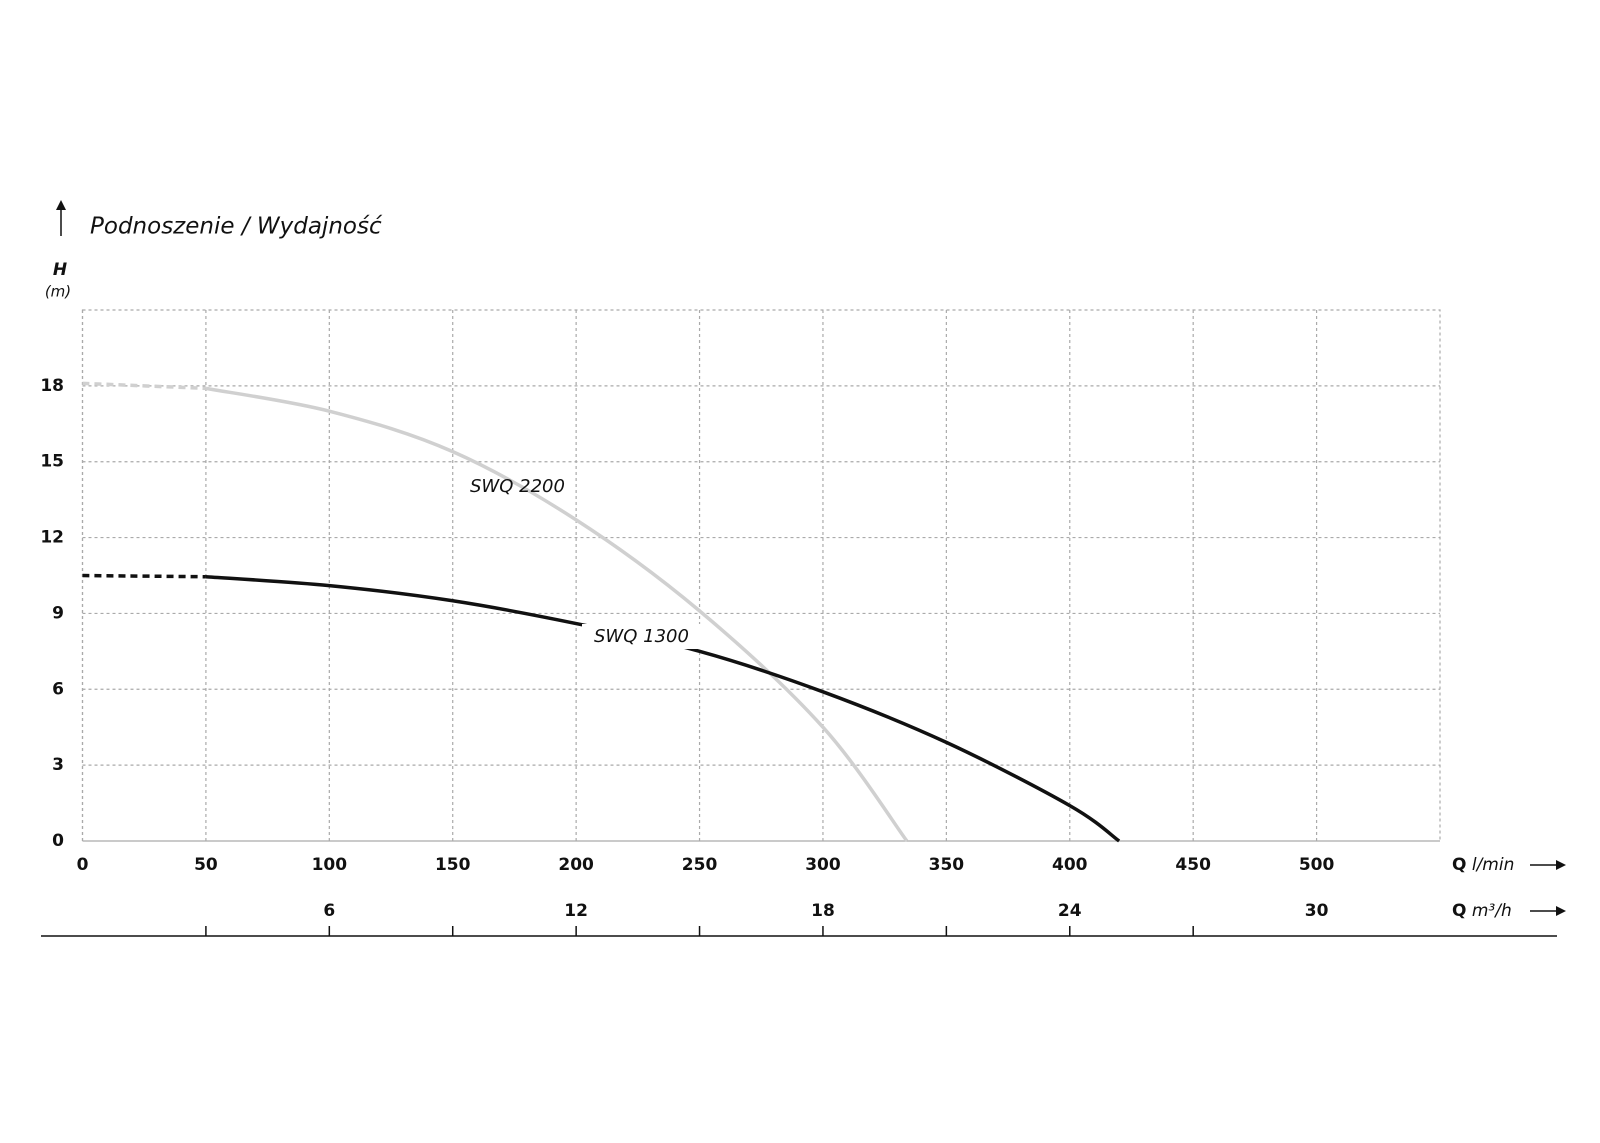  I want to click on series-label: SWQ 1300, so click(641, 636).